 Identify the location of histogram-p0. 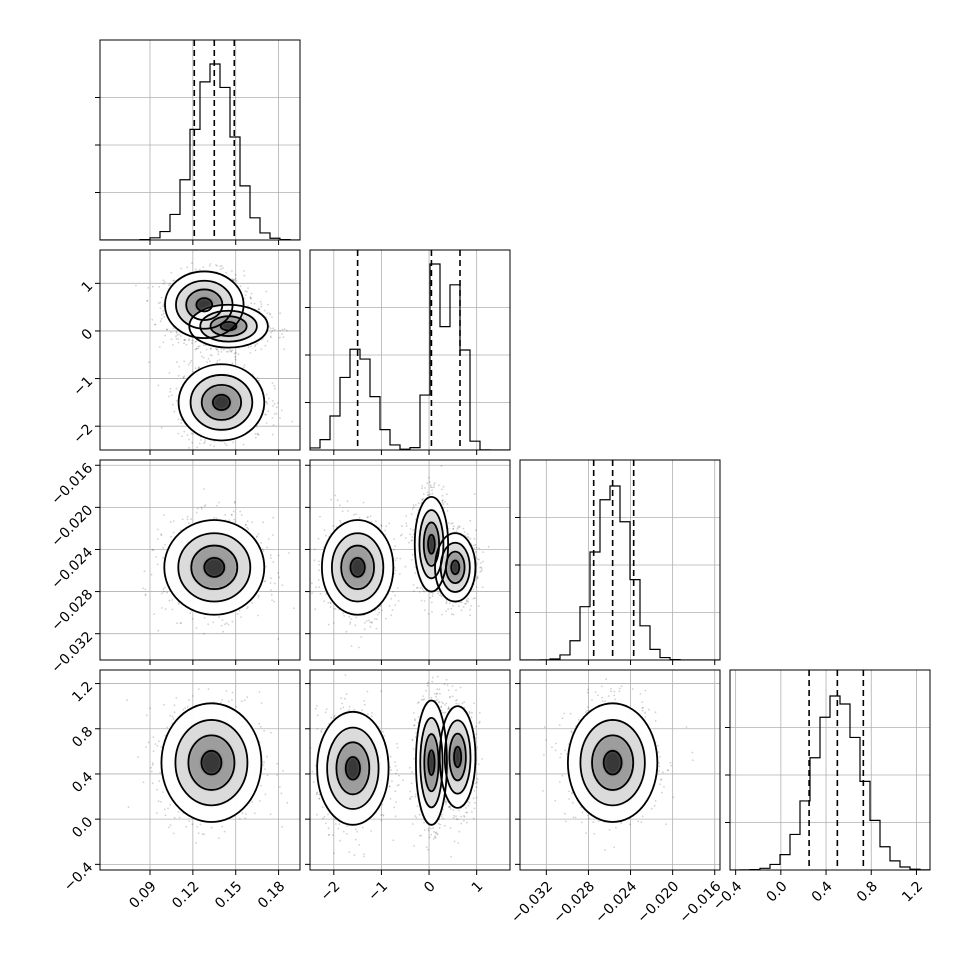
(200, 151).